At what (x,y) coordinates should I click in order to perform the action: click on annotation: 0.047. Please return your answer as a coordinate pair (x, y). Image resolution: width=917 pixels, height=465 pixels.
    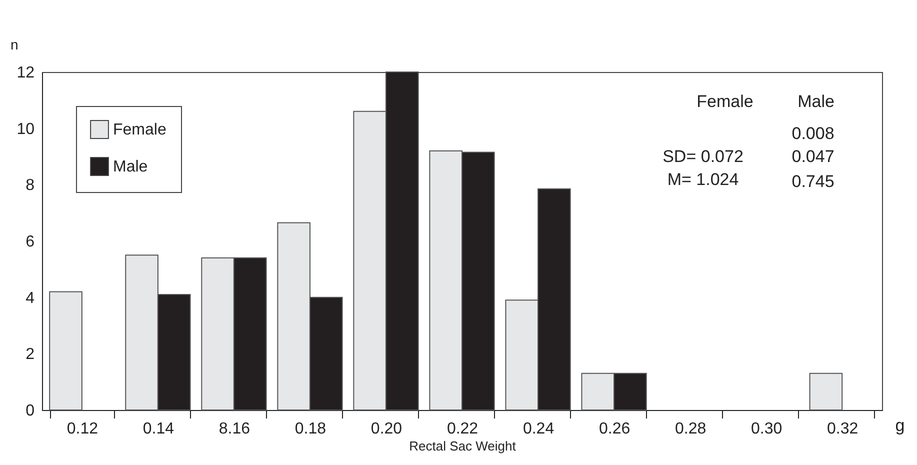
    Looking at the image, I should click on (813, 156).